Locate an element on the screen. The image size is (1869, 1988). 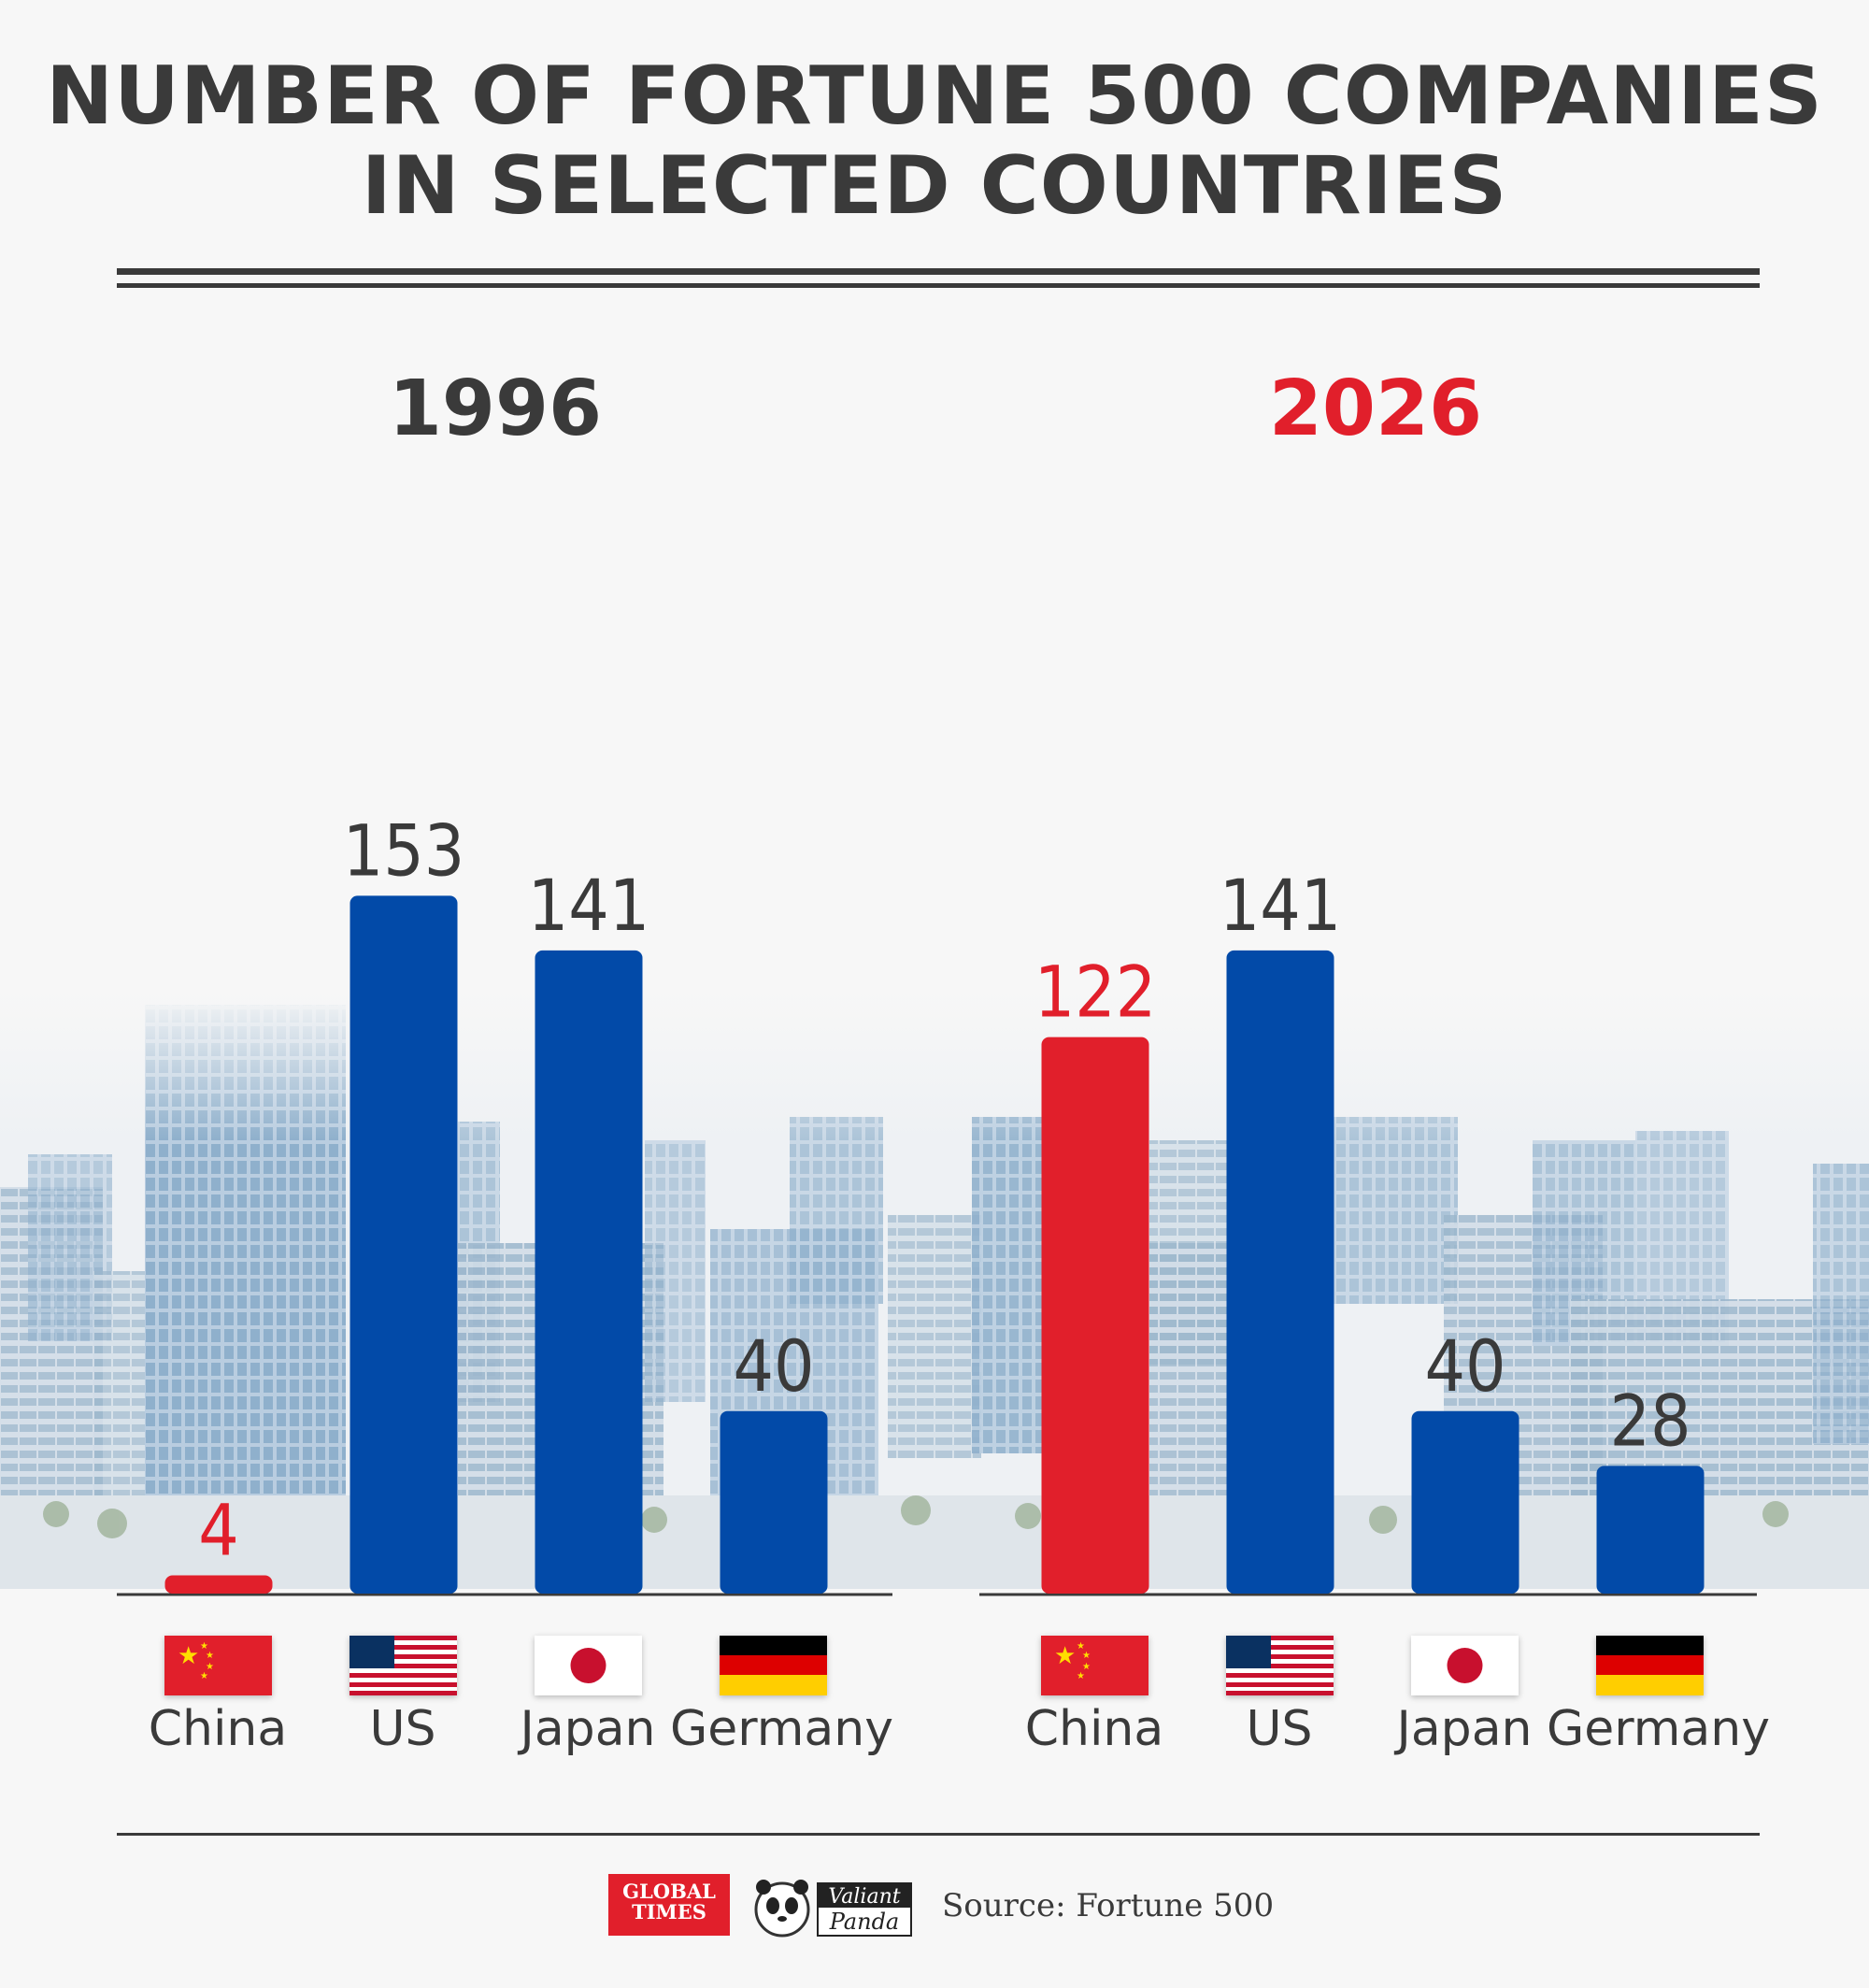
value-label-germany-2026: 28 is located at coordinates (1651, 1420).